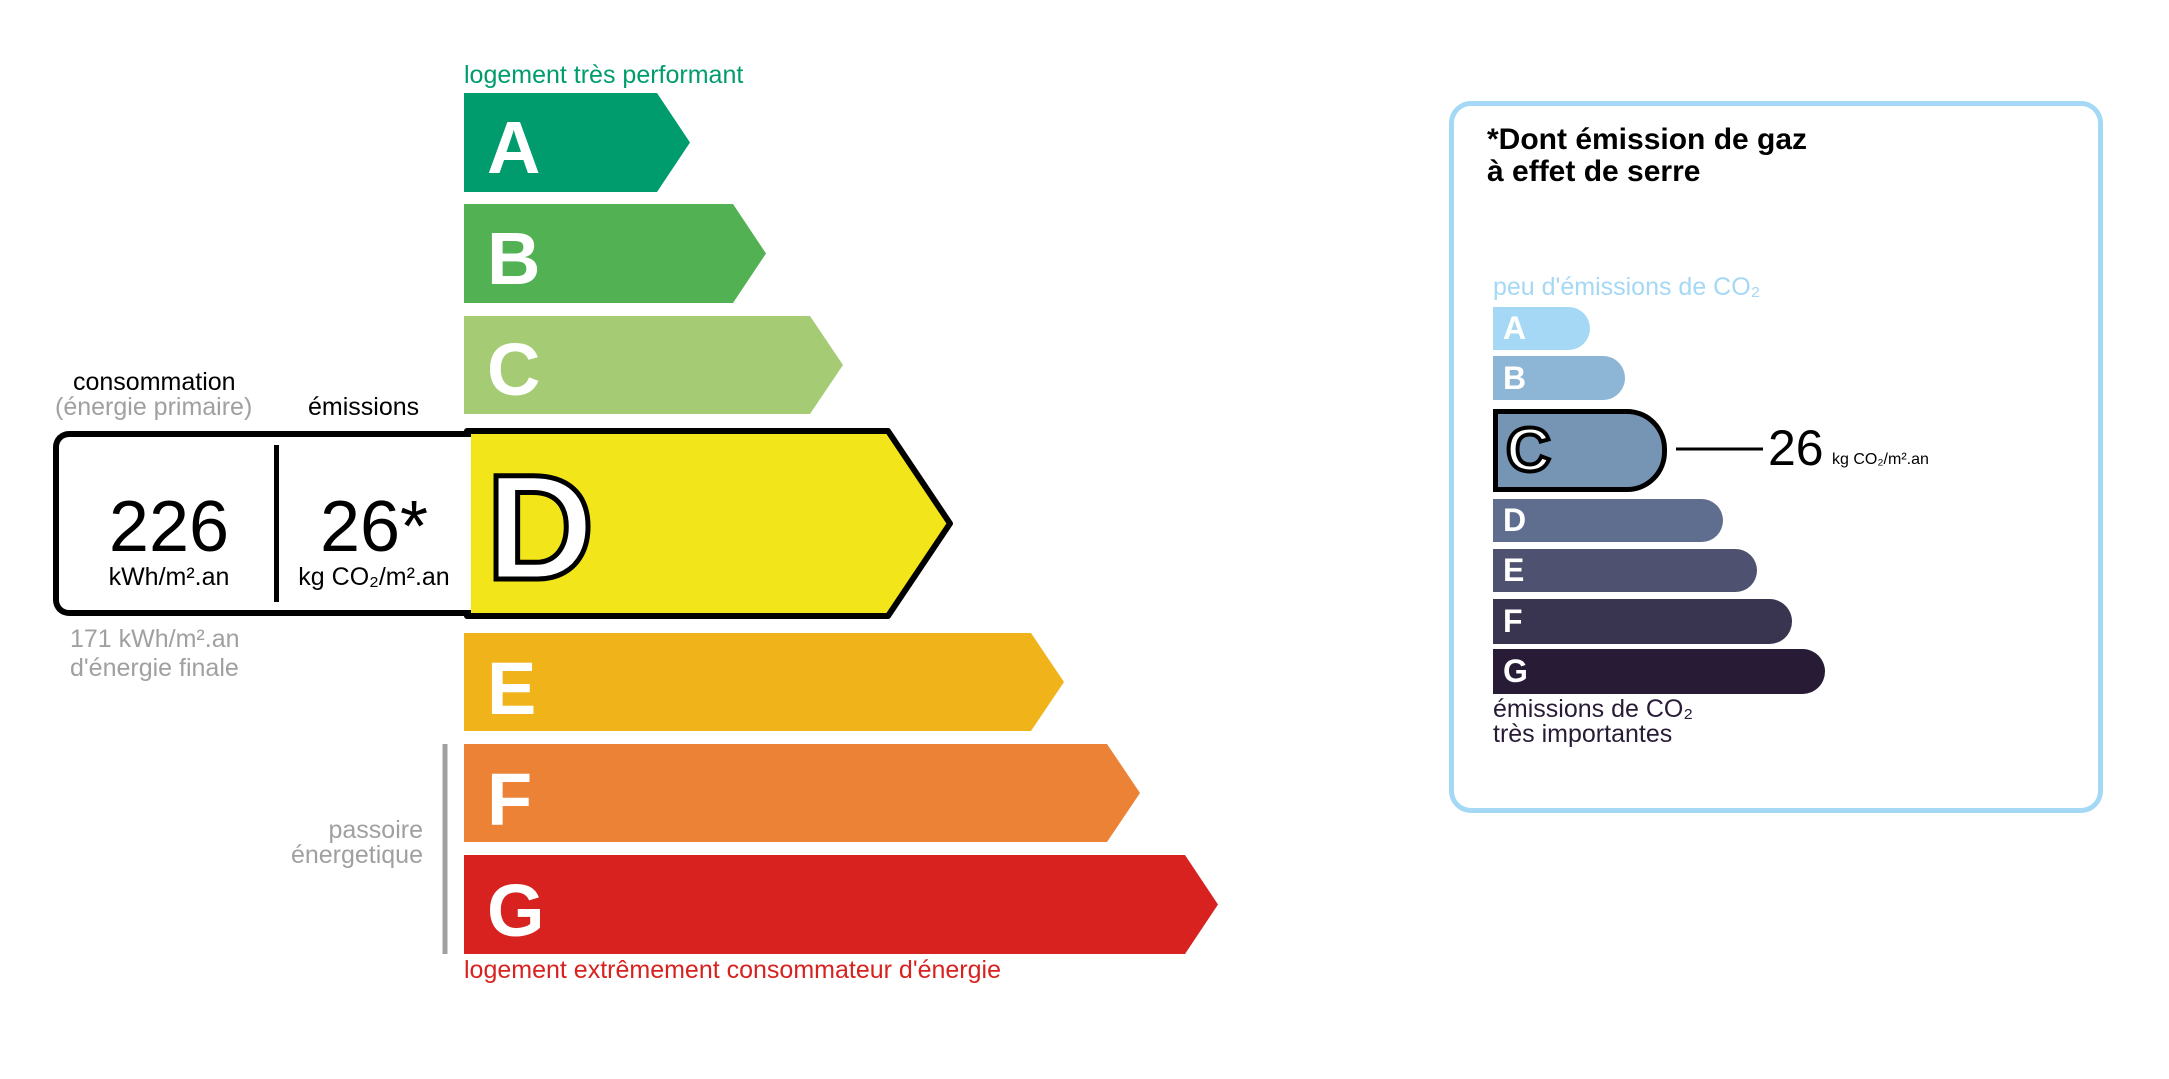 This screenshot has width=2169, height=1079. I want to click on consumption-unit: kWh/m².an, so click(169, 577).